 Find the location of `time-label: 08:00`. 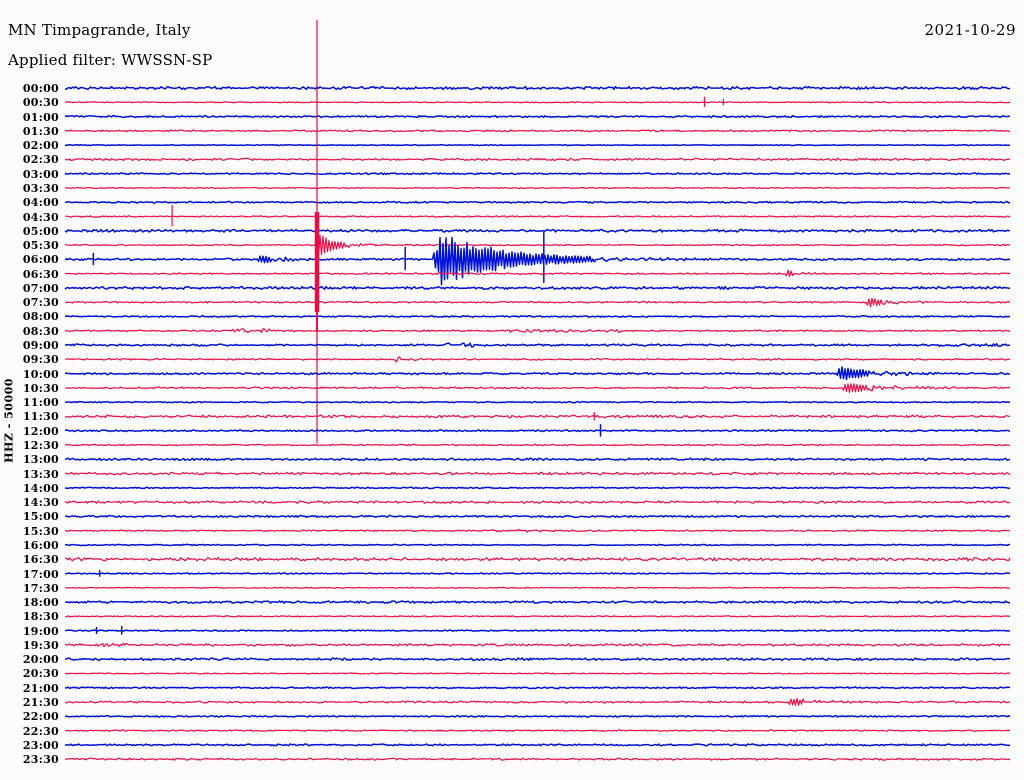

time-label: 08:00 is located at coordinates (40, 317).